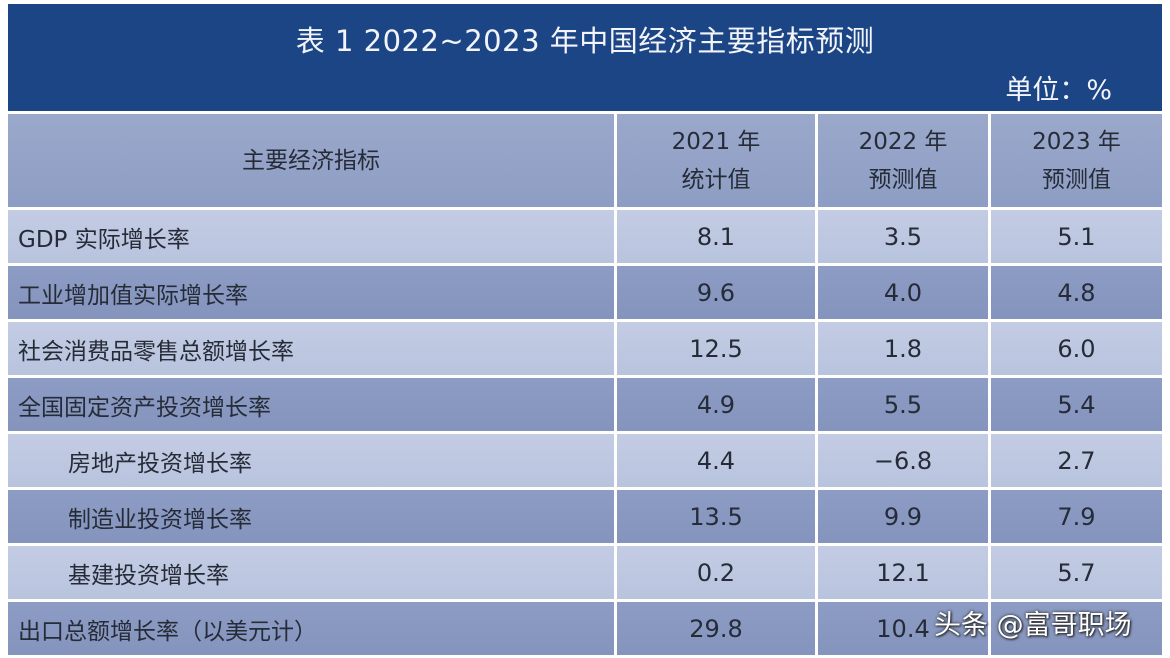 Image resolution: width=1170 pixels, height=658 pixels. I want to click on header-2022-year: 2022 年, so click(903, 141).